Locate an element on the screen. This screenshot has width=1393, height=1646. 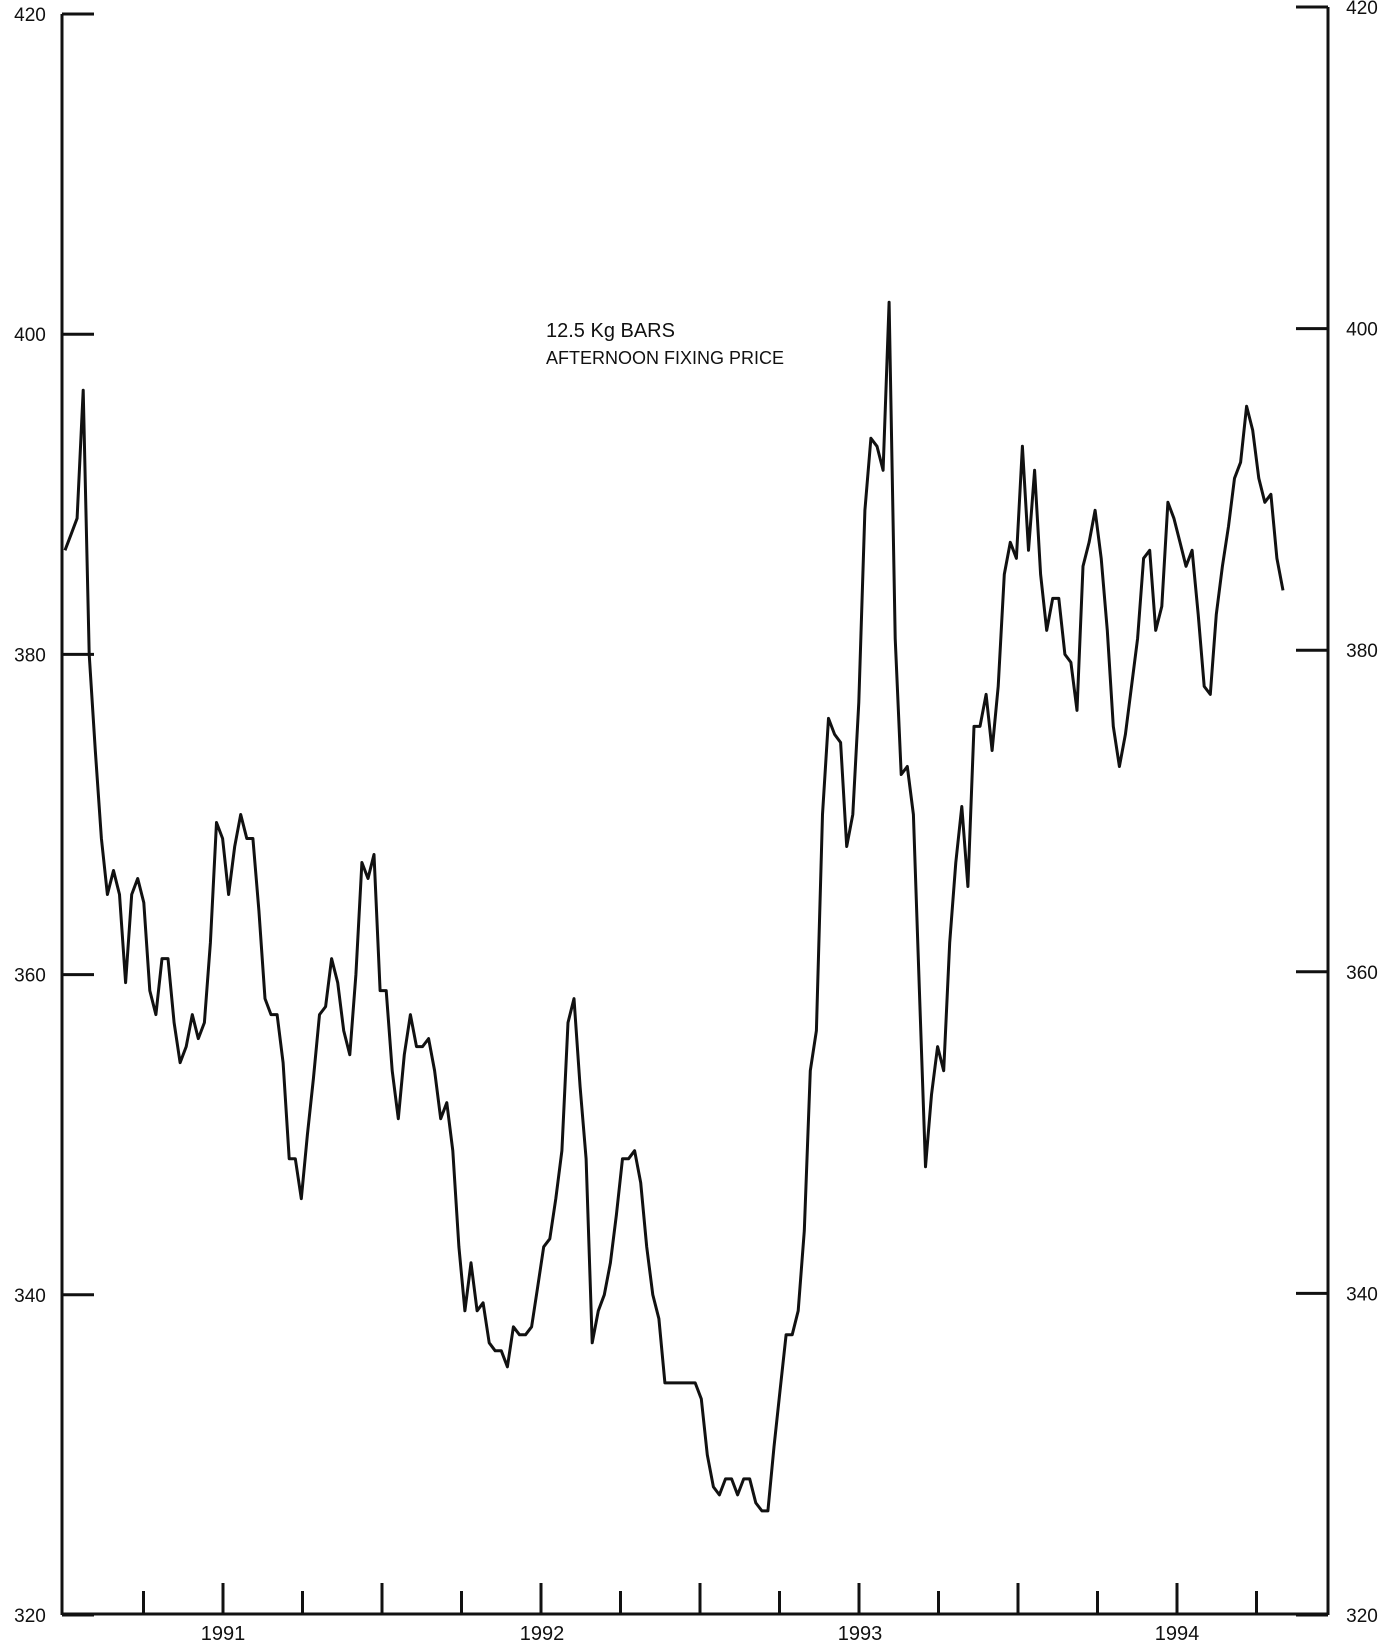
x-tick-label: 1991 is located at coordinates (223, 1634).